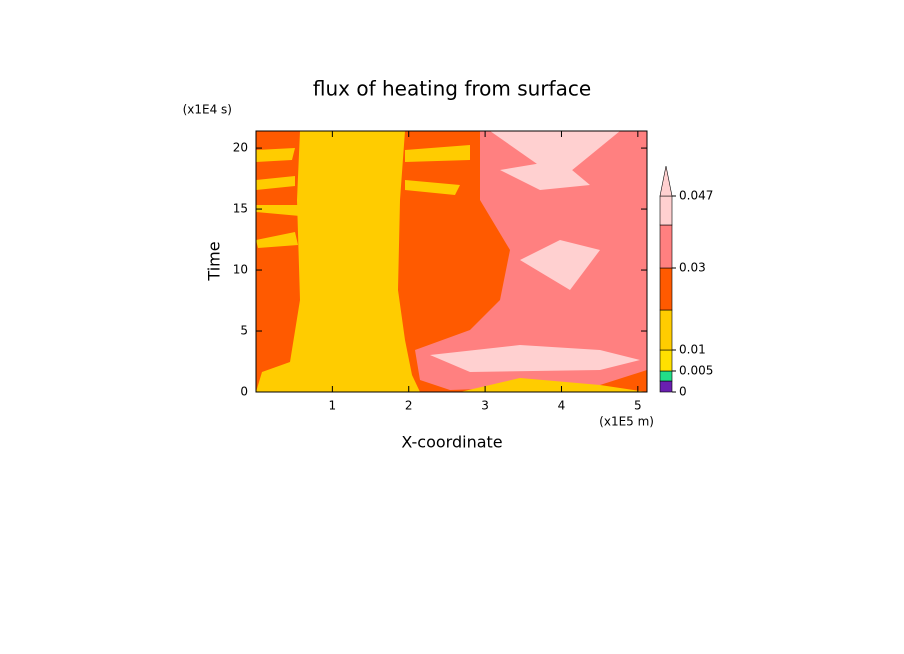 Image resolution: width=904 pixels, height=654 pixels. I want to click on y-unit: (x1E4 s), so click(207, 110).